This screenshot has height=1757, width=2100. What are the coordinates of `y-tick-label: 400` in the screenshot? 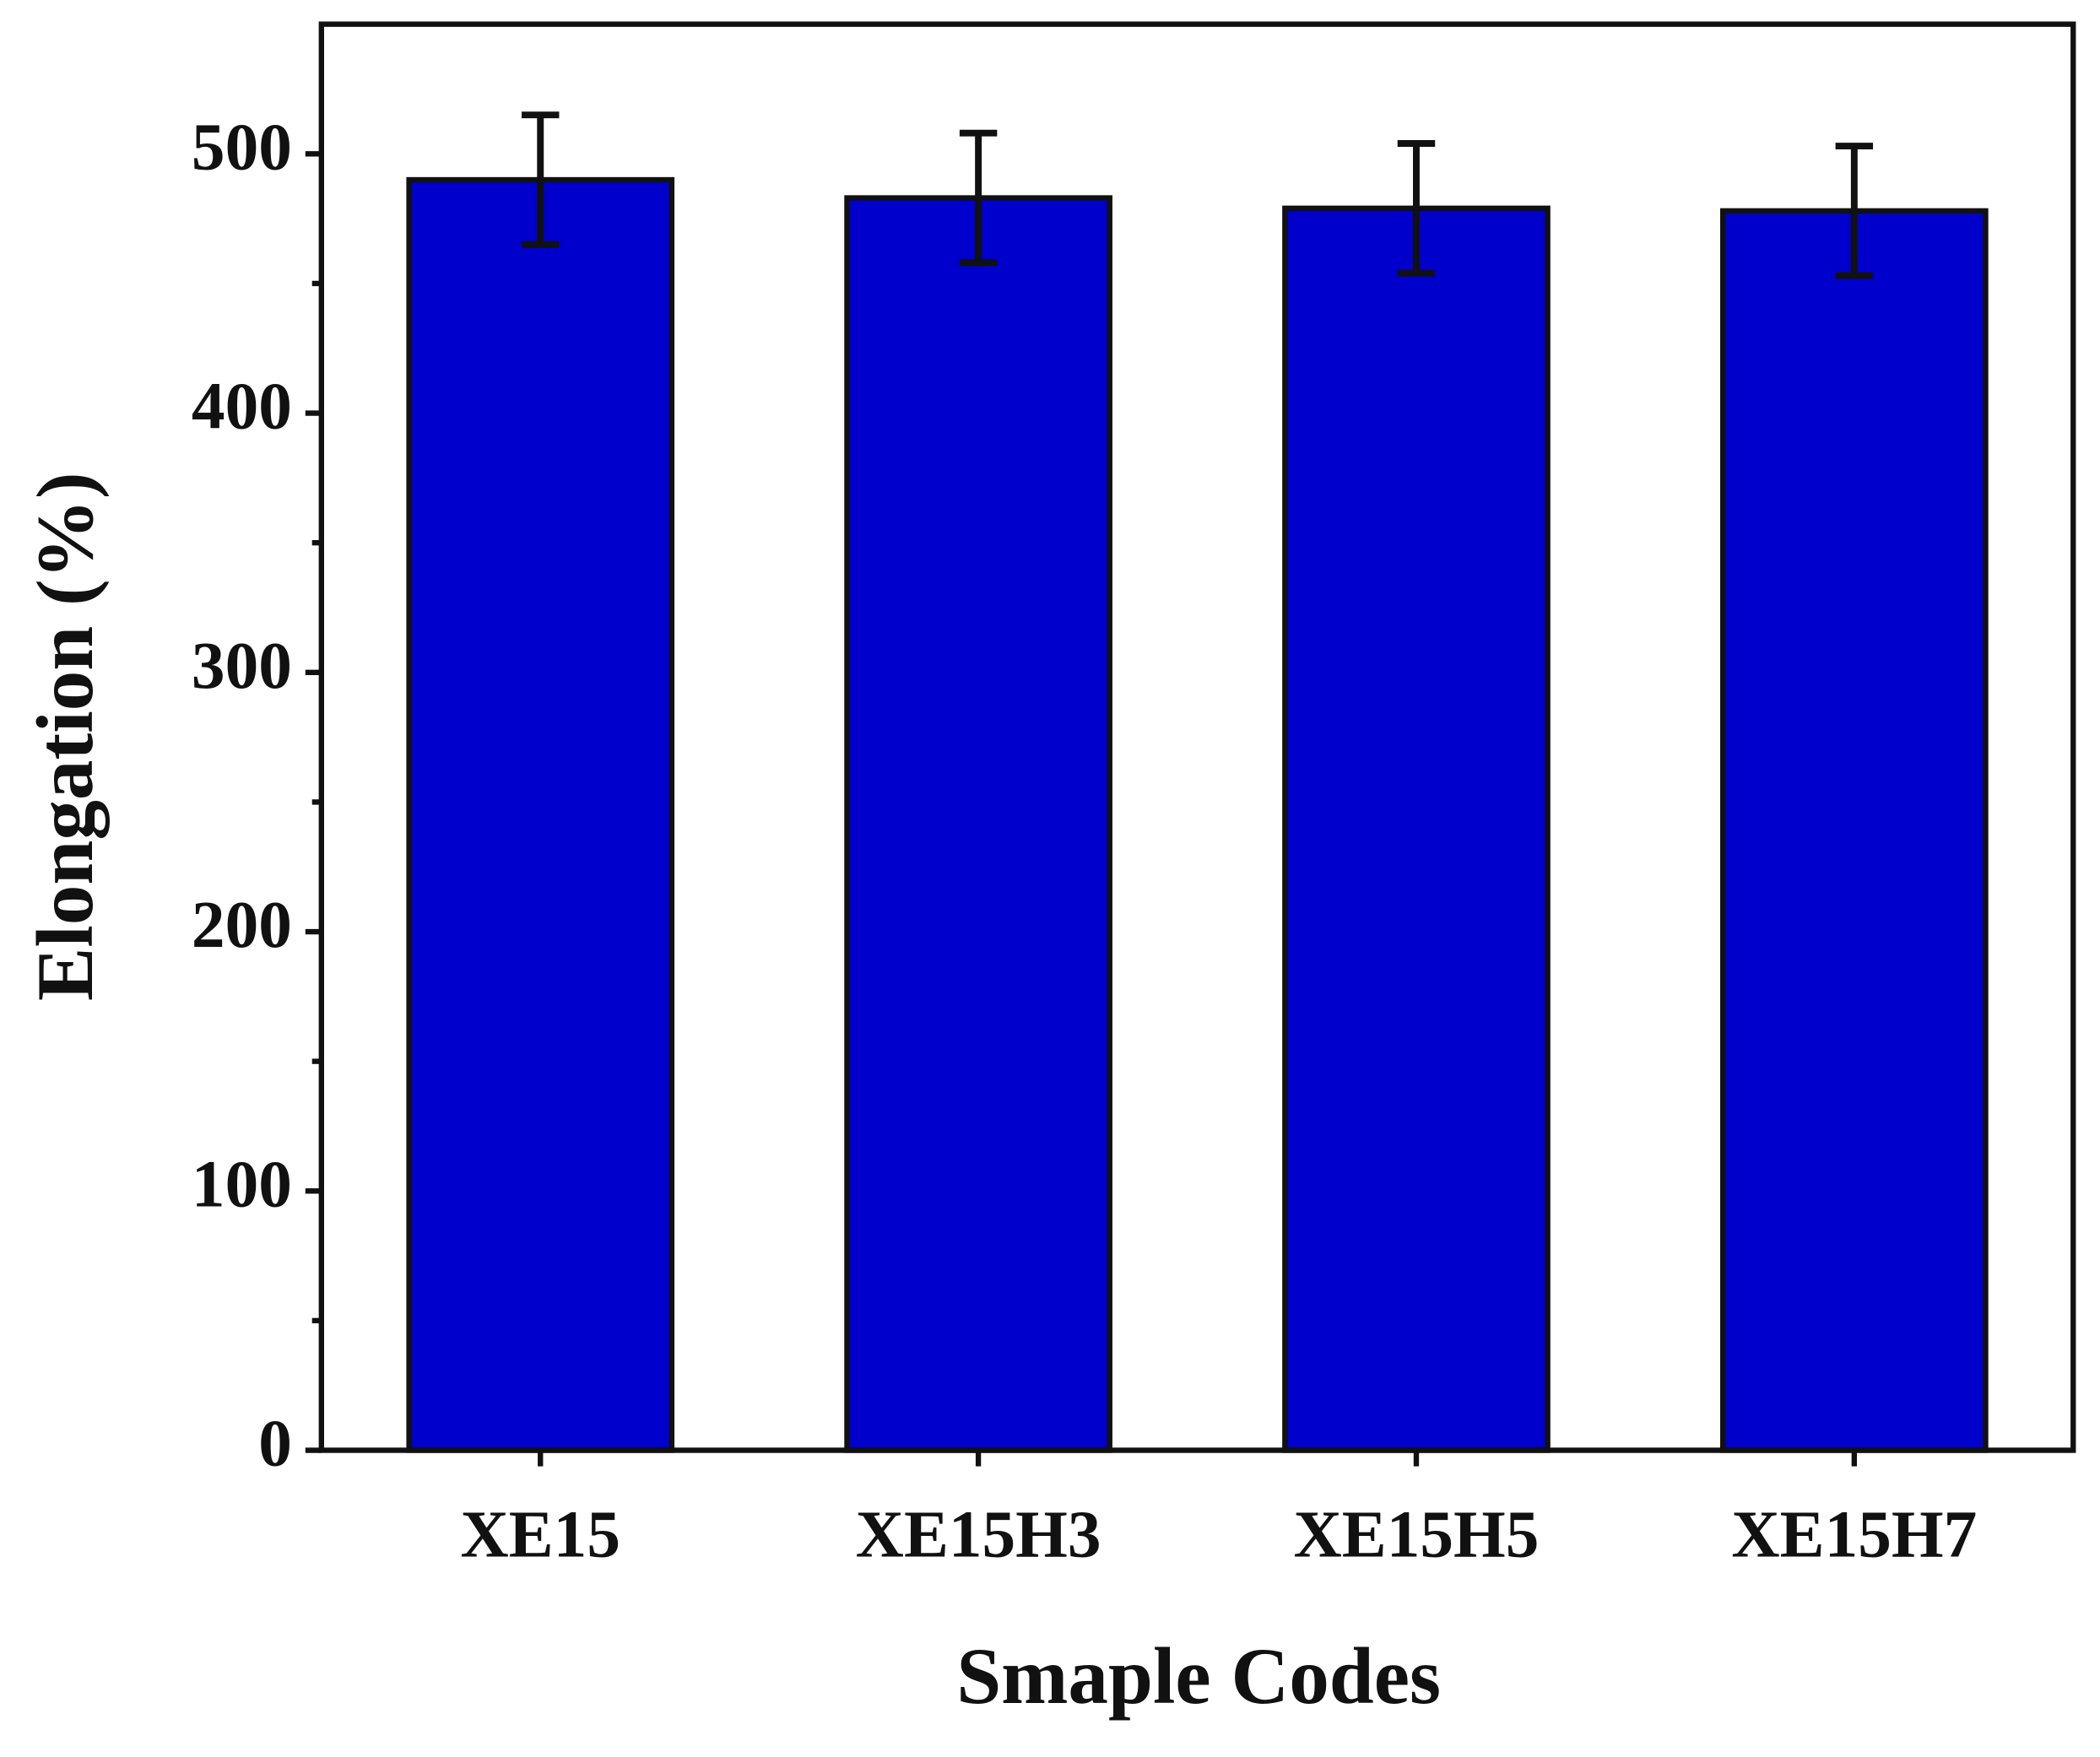 It's located at (242, 407).